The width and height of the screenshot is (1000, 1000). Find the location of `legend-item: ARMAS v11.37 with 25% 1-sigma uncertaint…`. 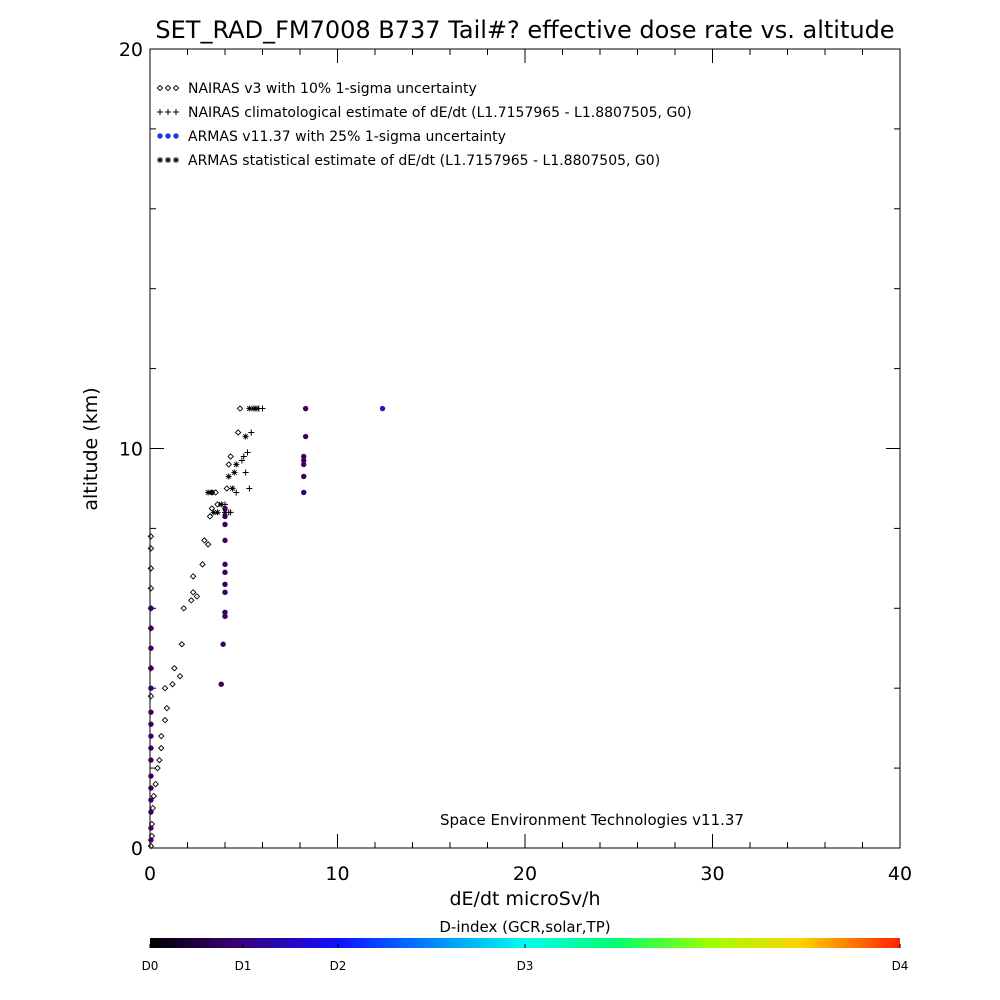

legend-item: ARMAS v11.37 with 25% 1-sigma uncertaint… is located at coordinates (331, 137).